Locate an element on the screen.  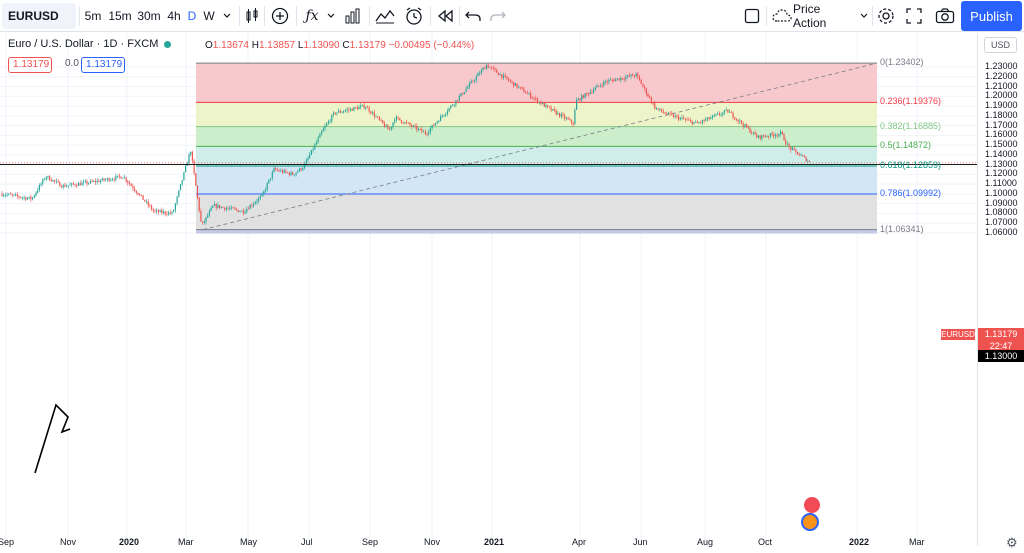
price-tick-label: 1.06000 is located at coordinates (1001, 231).